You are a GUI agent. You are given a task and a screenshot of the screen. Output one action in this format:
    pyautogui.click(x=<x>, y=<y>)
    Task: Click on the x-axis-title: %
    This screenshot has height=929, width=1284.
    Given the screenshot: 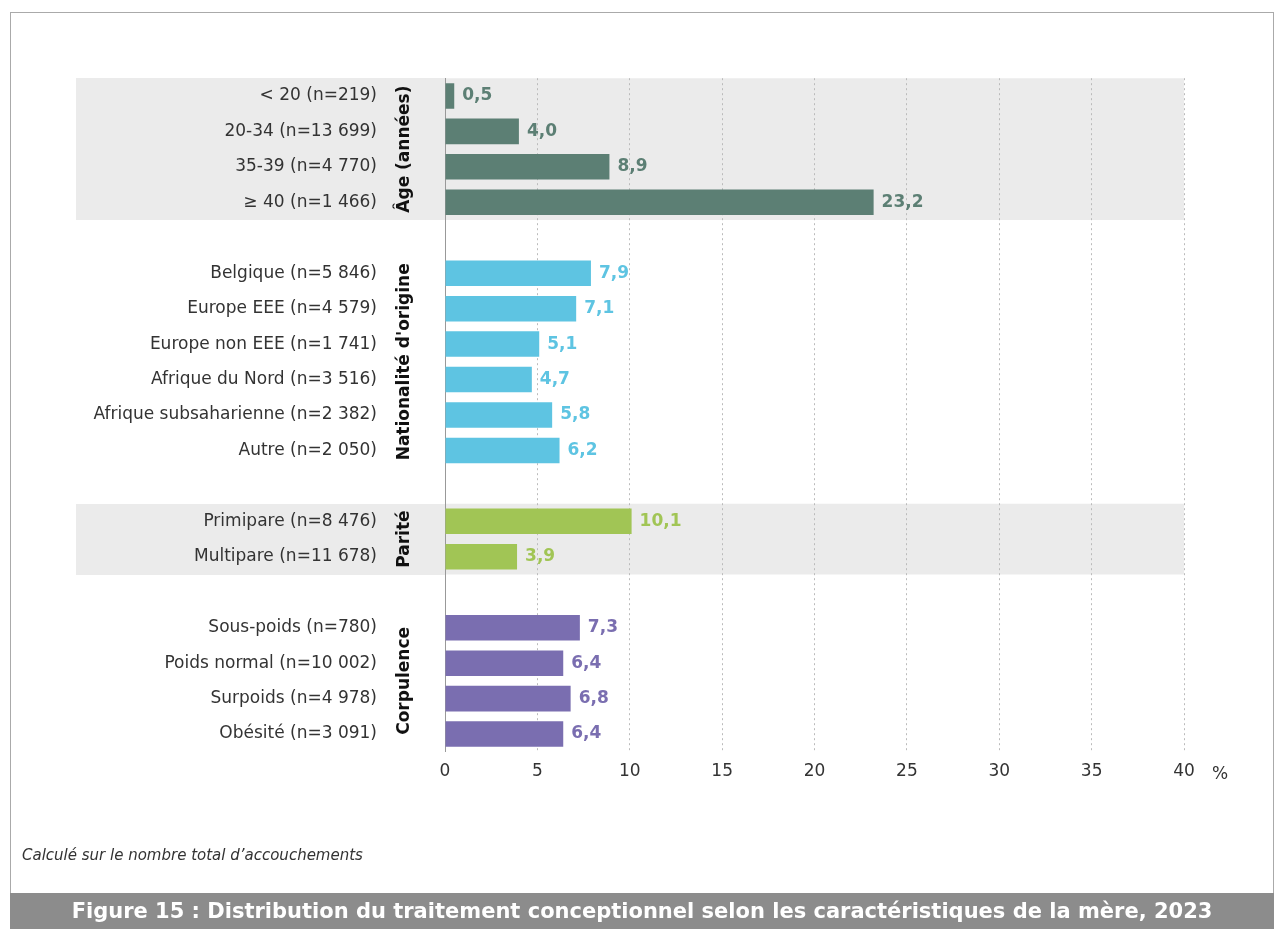 What is the action you would take?
    pyautogui.click(x=1220, y=773)
    